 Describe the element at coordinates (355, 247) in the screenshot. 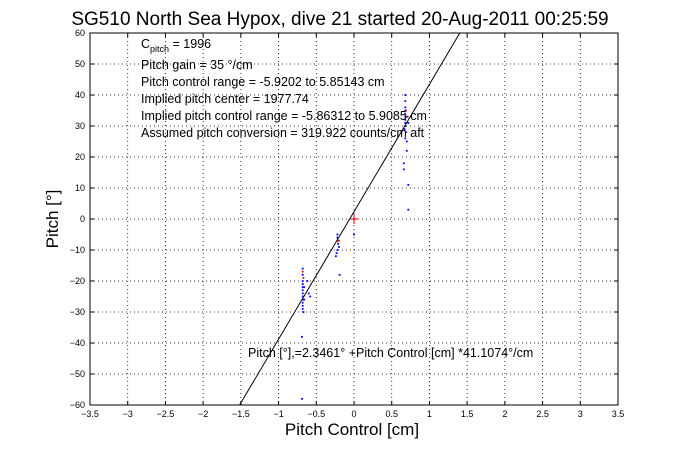

I see `data-points` at that location.